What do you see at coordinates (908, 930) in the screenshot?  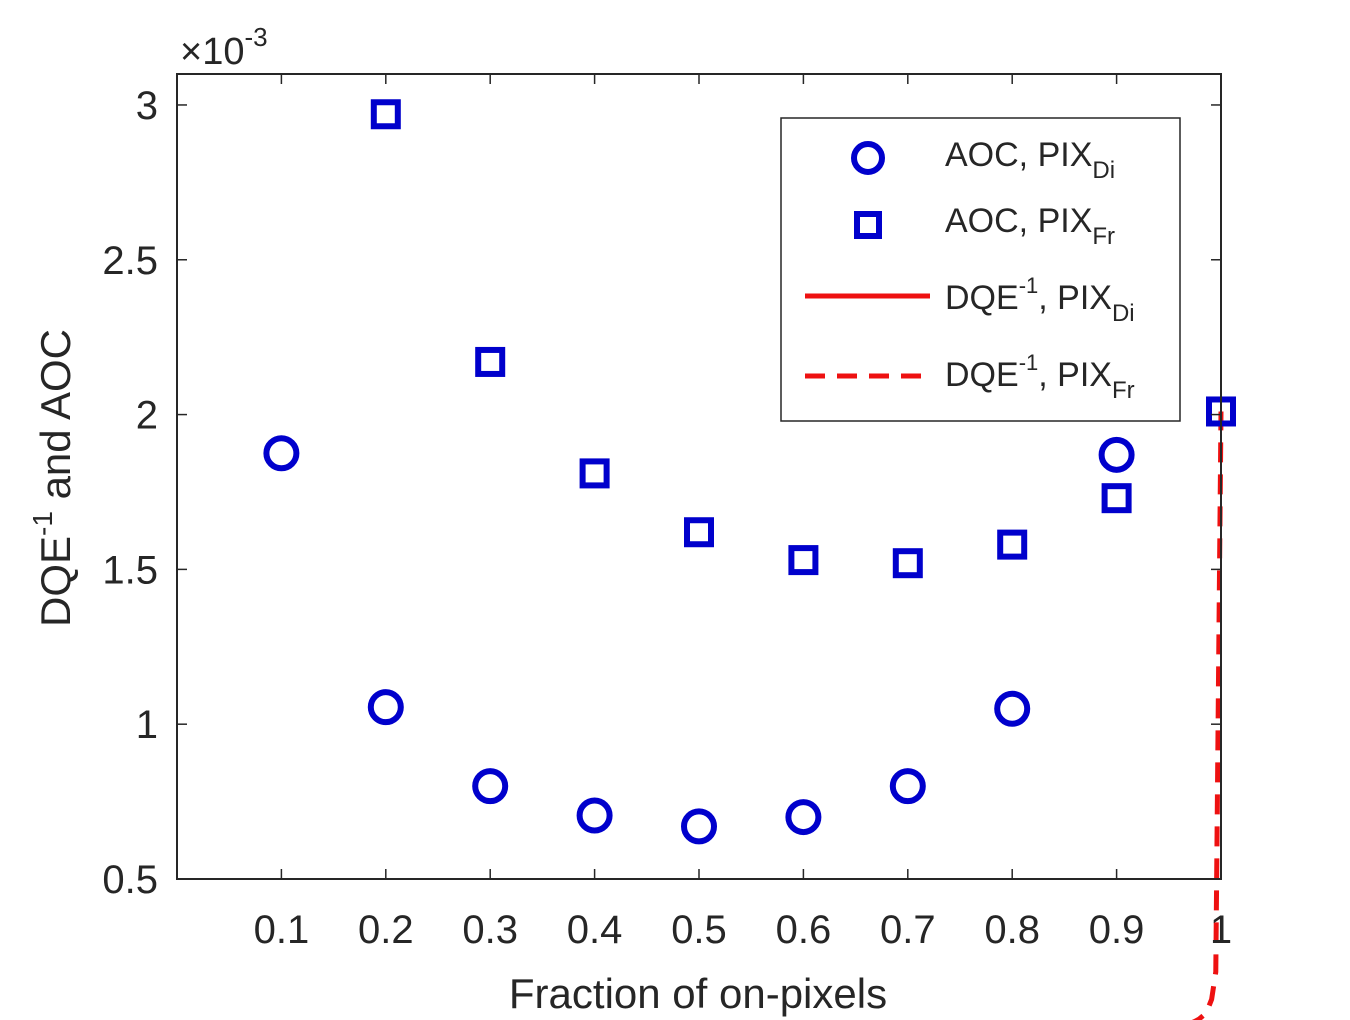 I see `x-tick-label: 0.7` at bounding box center [908, 930].